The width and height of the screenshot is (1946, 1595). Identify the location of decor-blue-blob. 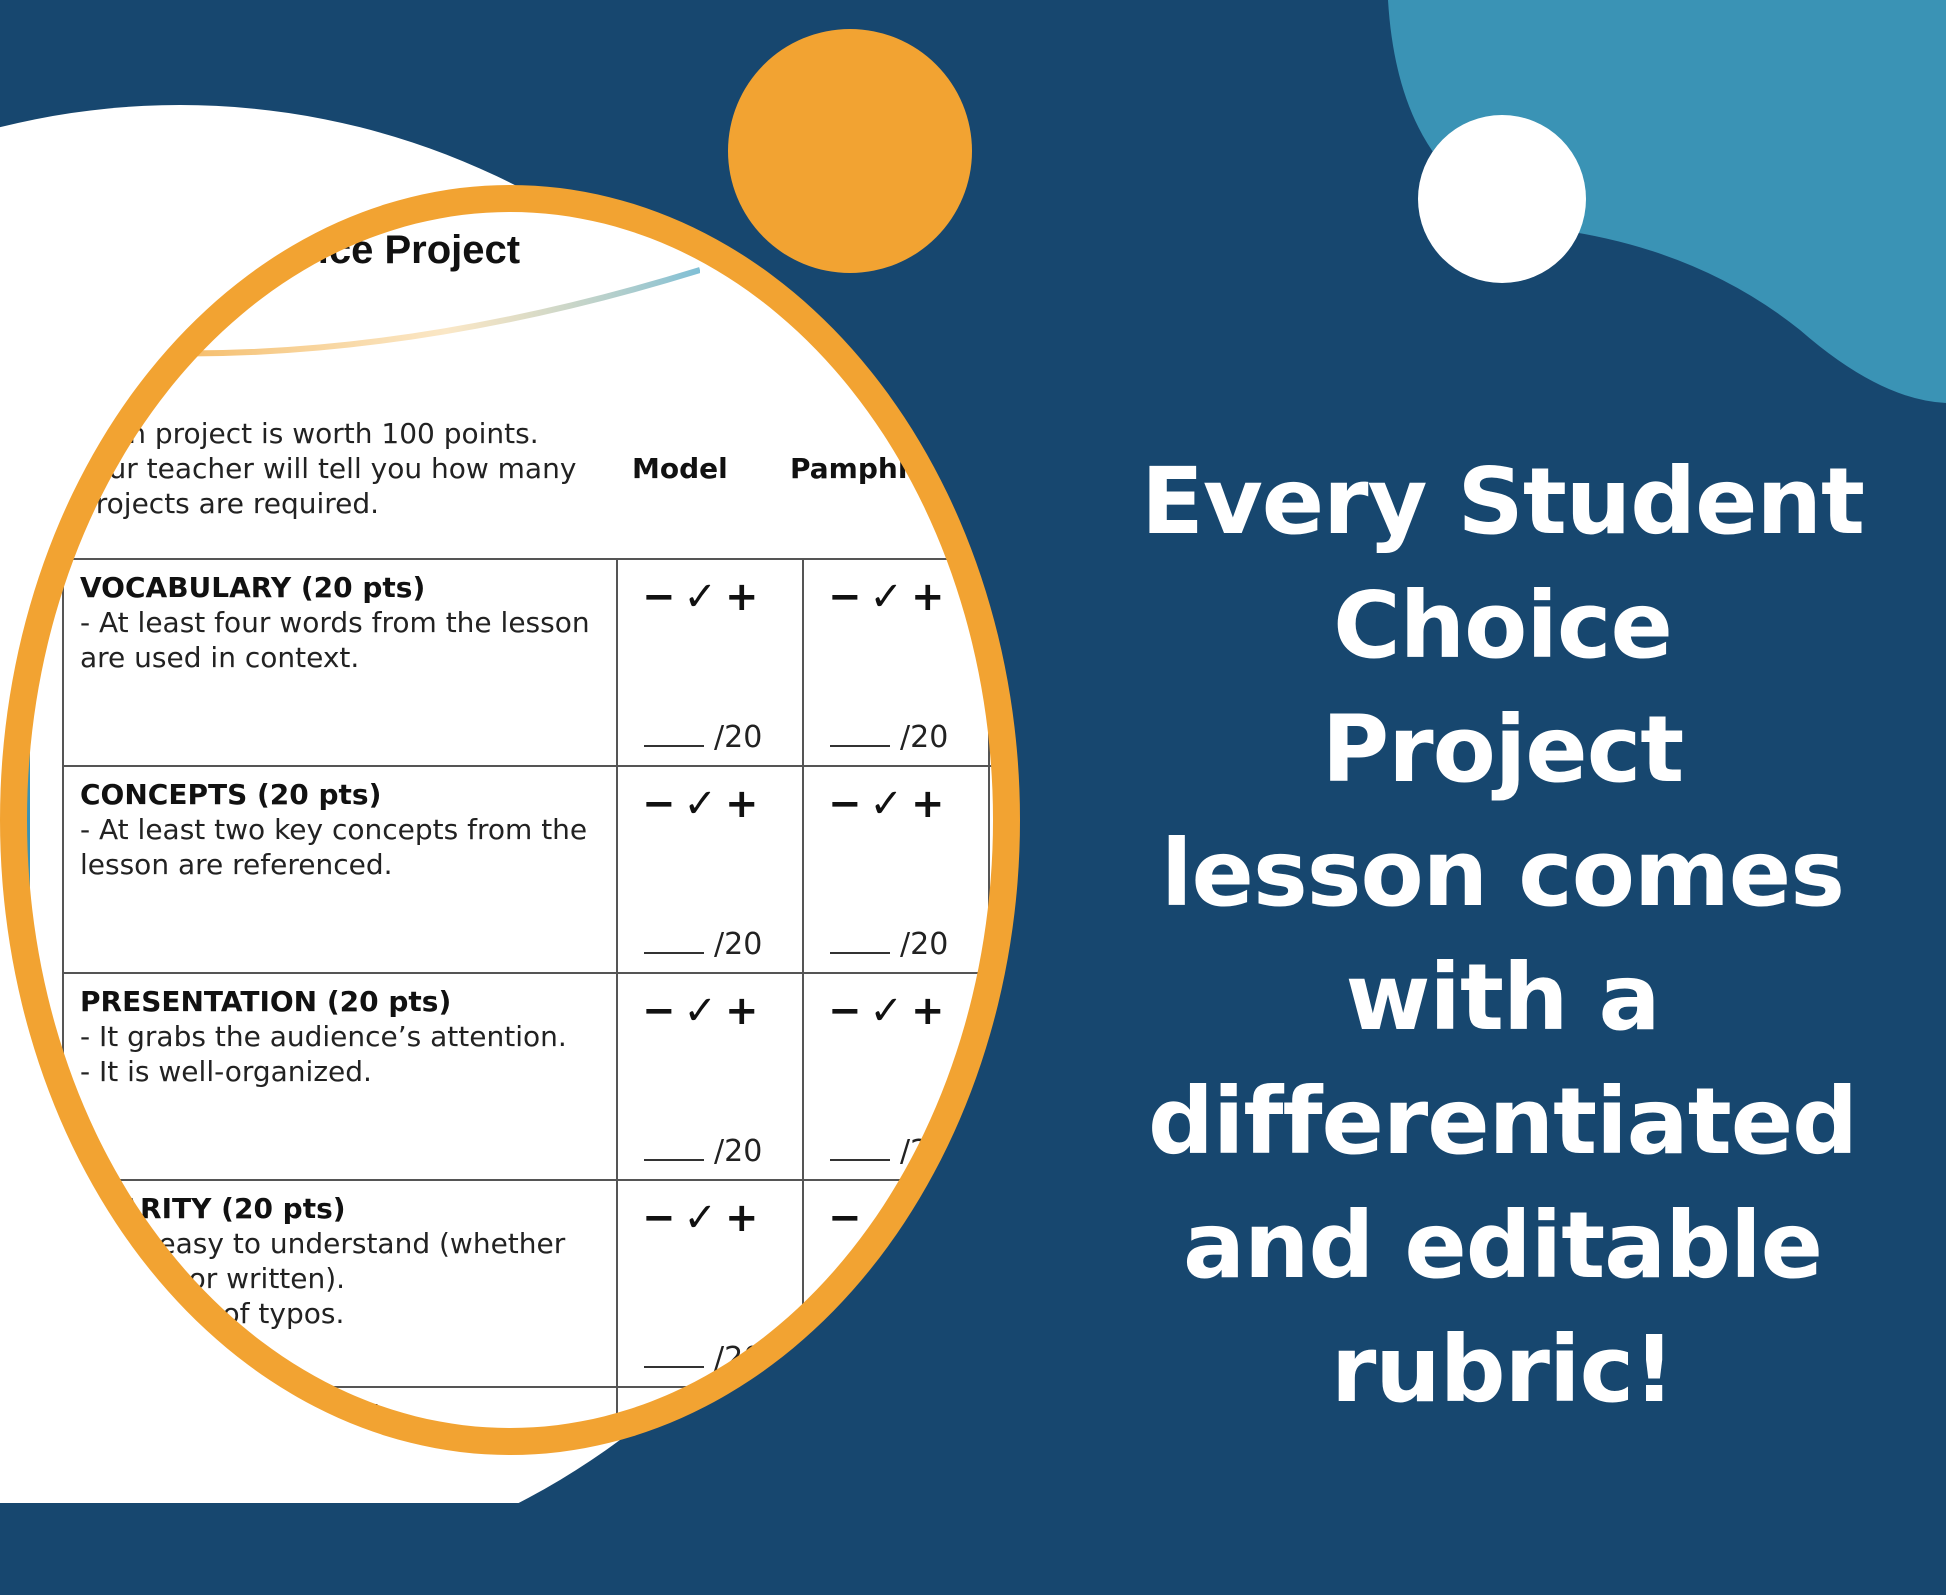
(1667, 201).